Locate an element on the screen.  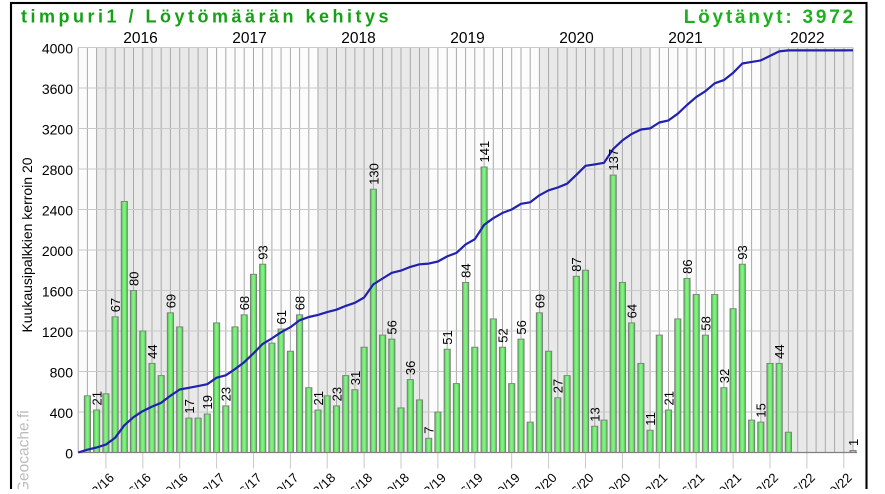
svg-text: 87 is located at coordinates (576, 264).